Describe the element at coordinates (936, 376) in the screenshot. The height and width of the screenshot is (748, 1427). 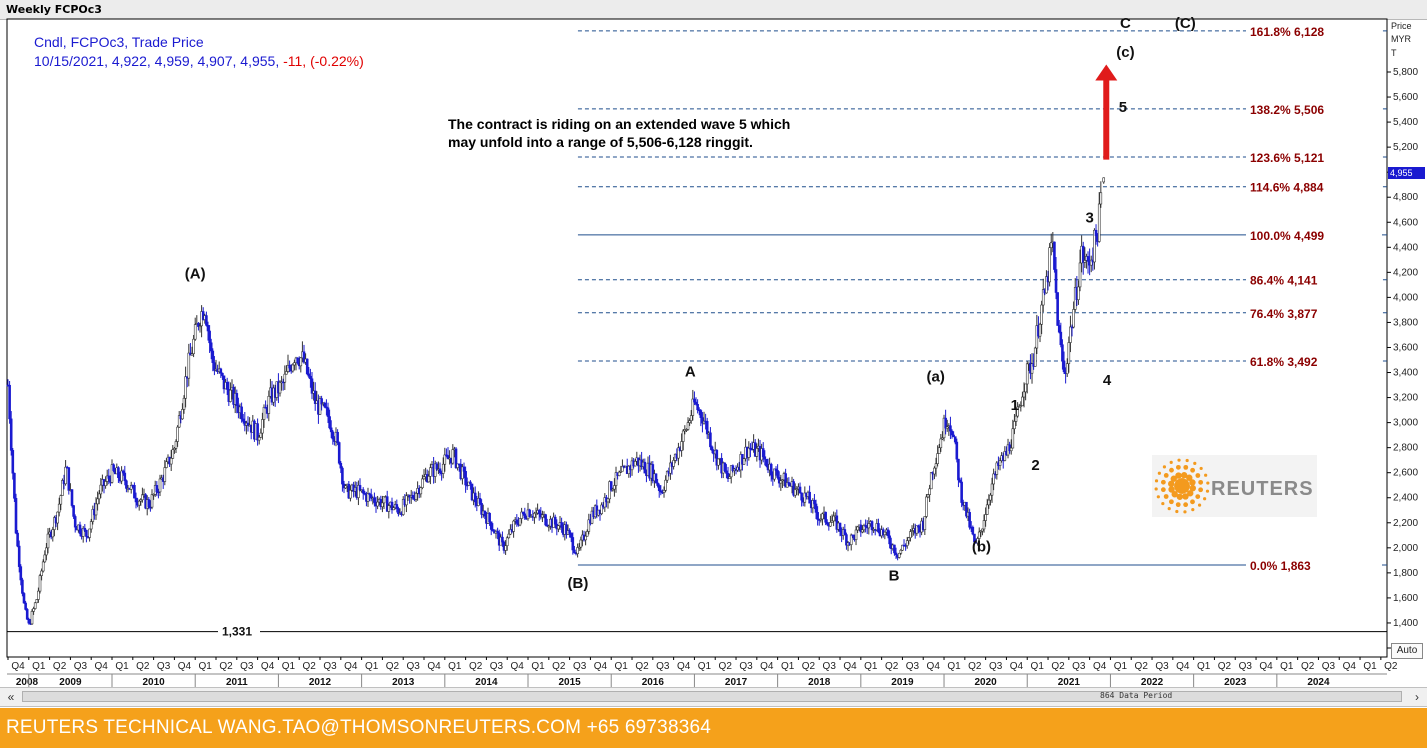
I see `wave-label: (a)` at that location.